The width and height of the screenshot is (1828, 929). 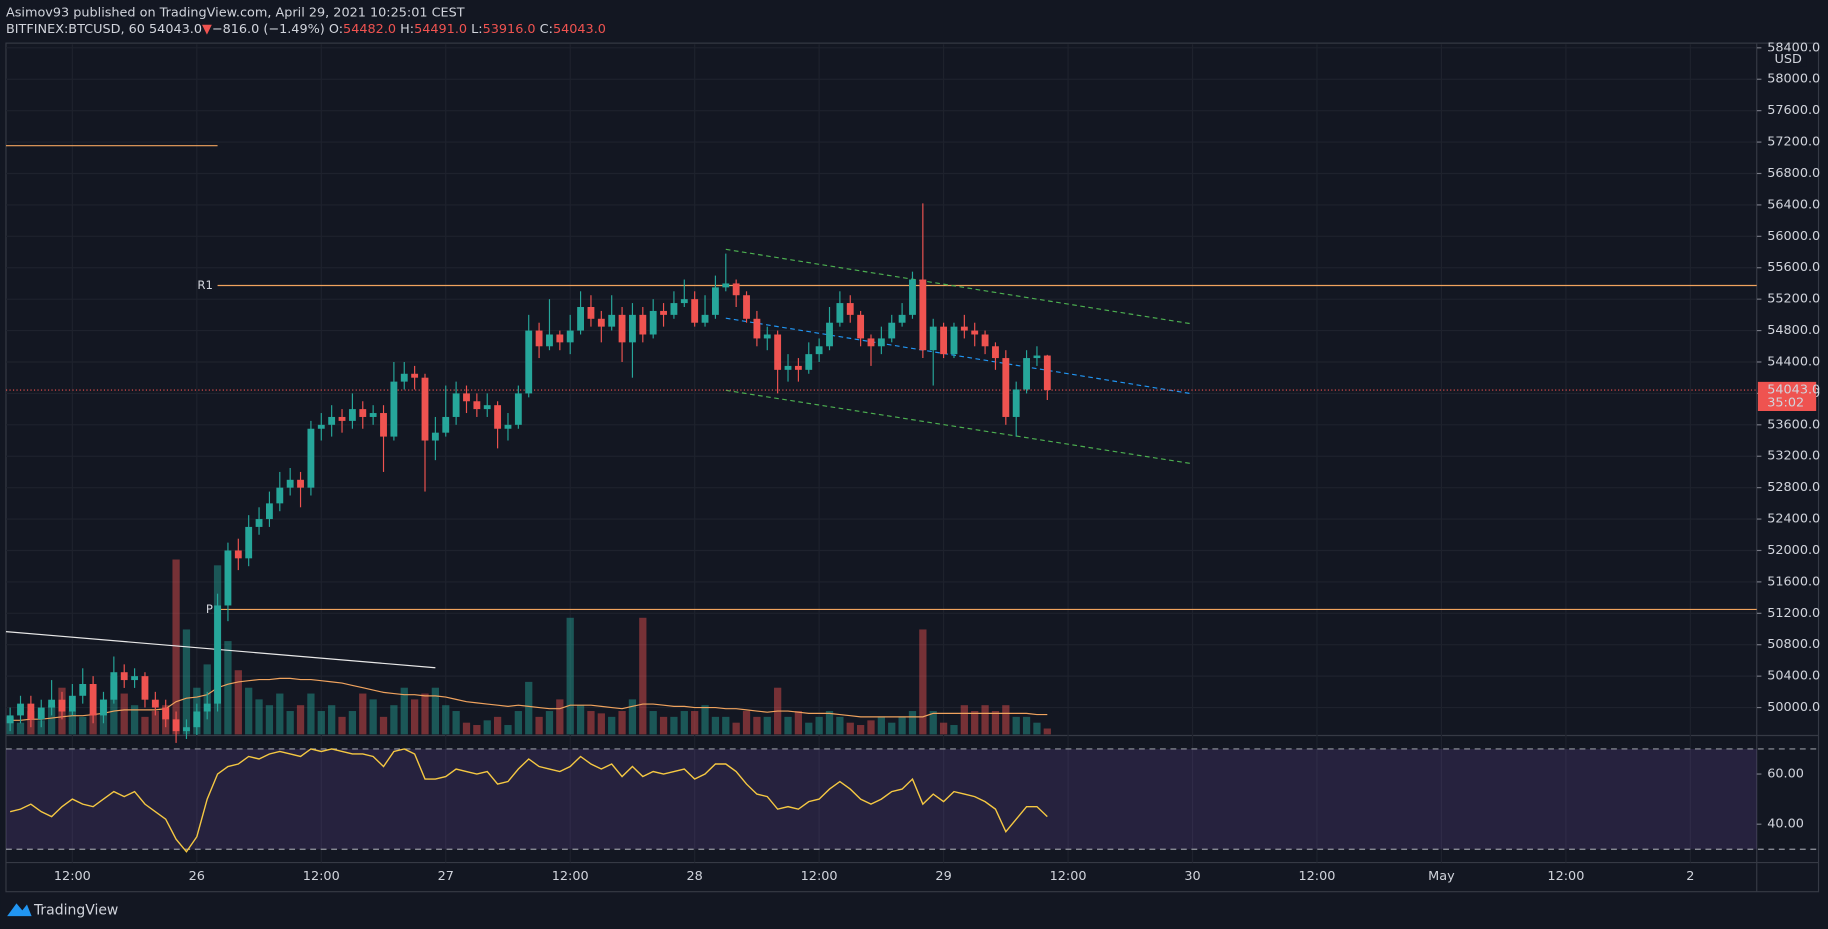 I want to click on y-tick-label: 55600.0, so click(x=1793, y=267).